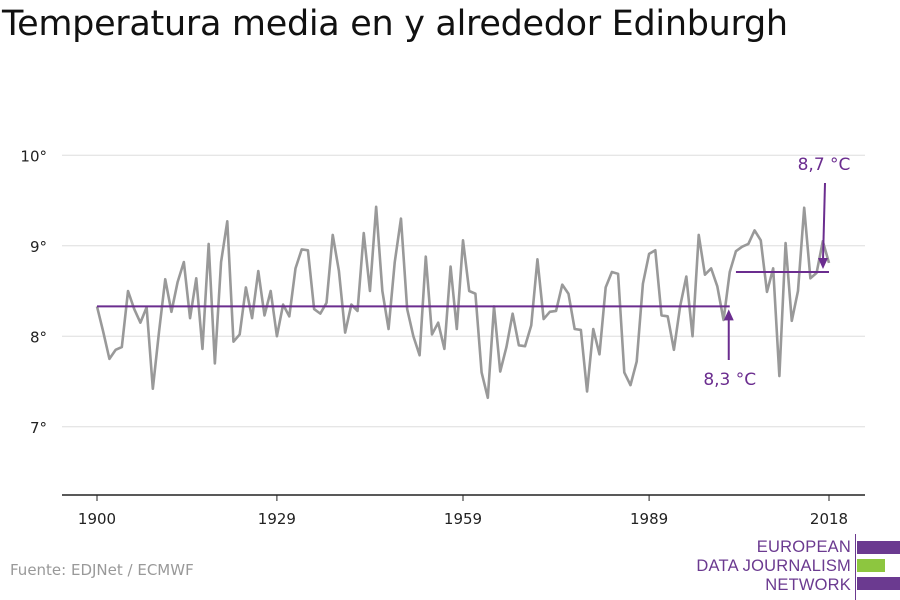 Image resolution: width=900 pixels, height=600 pixels. What do you see at coordinates (463, 519) in the screenshot?
I see `x-tick-label: 1959` at bounding box center [463, 519].